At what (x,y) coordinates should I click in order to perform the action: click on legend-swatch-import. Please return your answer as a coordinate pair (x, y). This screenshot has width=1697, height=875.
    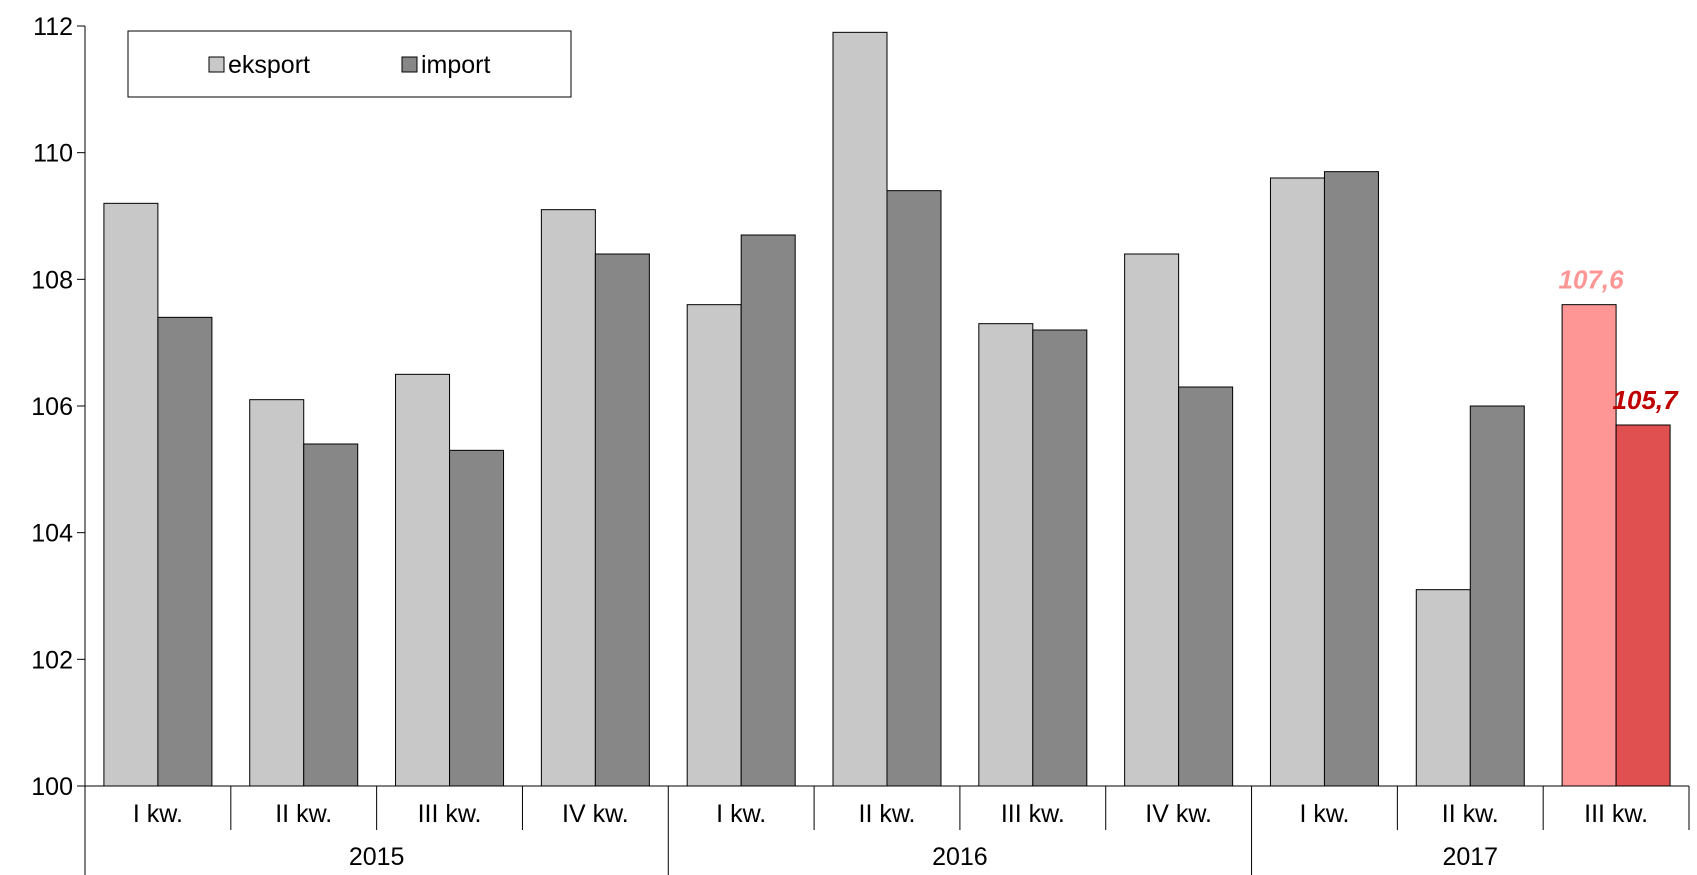
    Looking at the image, I should click on (409, 64).